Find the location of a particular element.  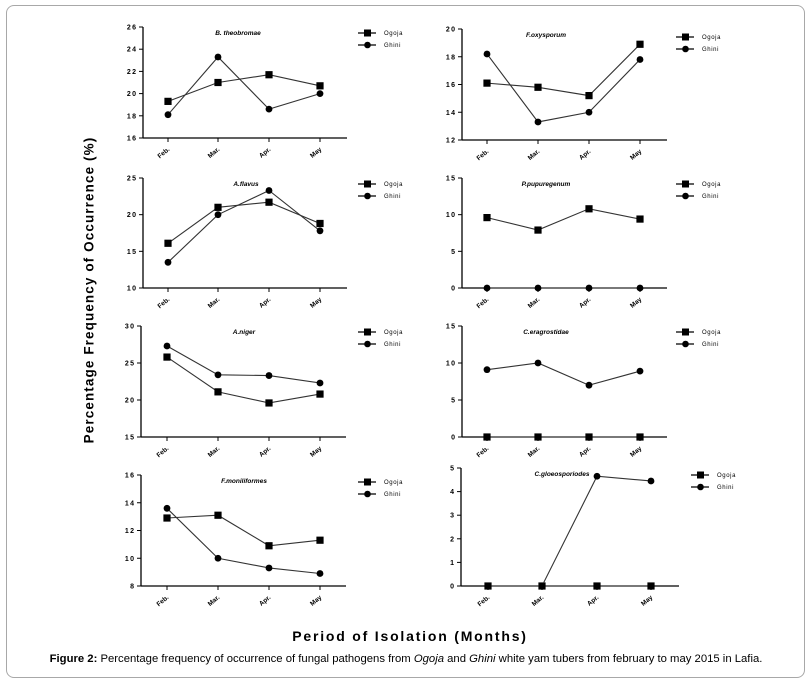

y-tick-label: 1 4 is located at coordinates (129, 503).